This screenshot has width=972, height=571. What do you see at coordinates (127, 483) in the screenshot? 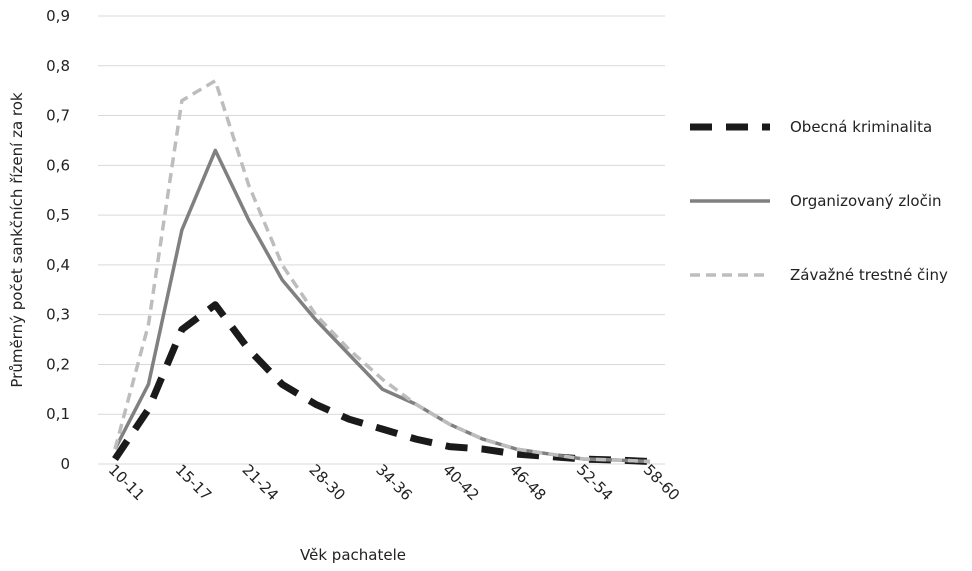
I see `x-tick-label: 10-11` at bounding box center [127, 483].